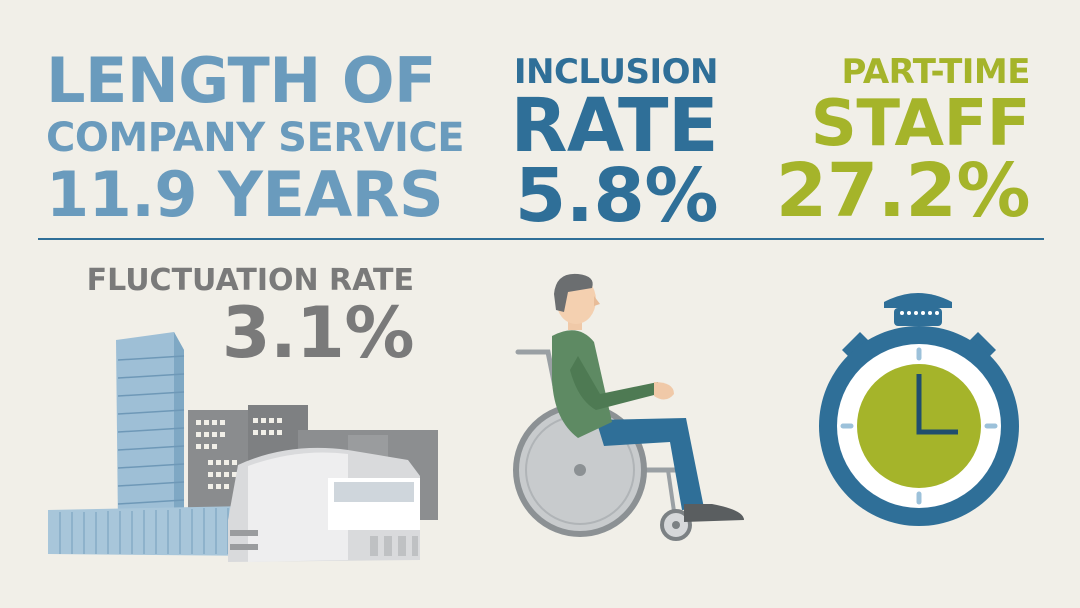  What do you see at coordinates (245, 194) in the screenshot?
I see `length-of-service-value: 11.9 YEARS` at bounding box center [245, 194].